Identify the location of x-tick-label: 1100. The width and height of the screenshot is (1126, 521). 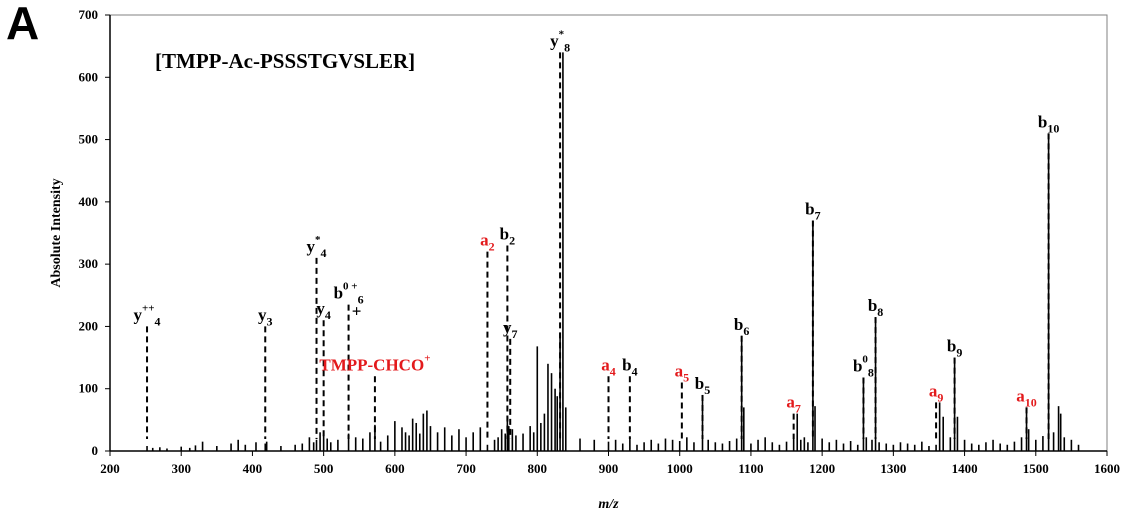
(750, 468).